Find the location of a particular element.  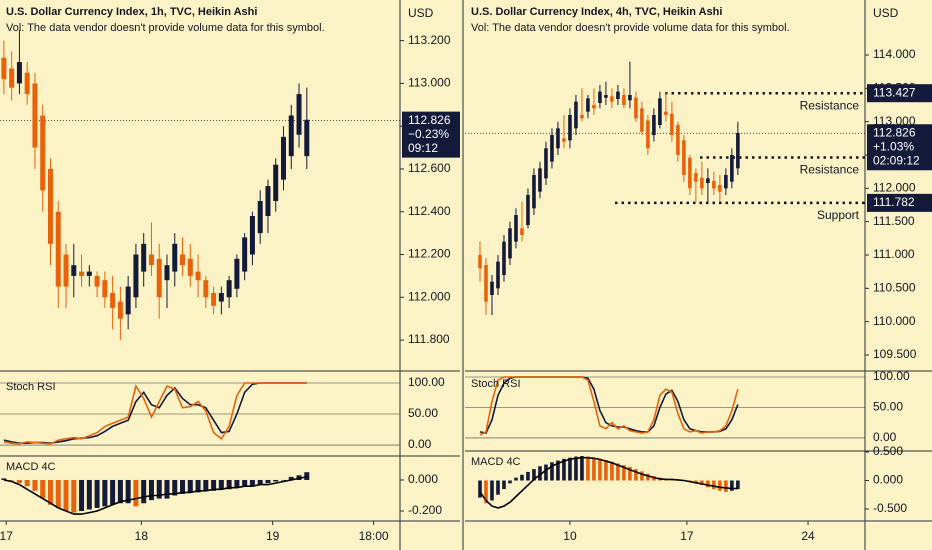

level-badge-label: 111.782 is located at coordinates (894, 202).